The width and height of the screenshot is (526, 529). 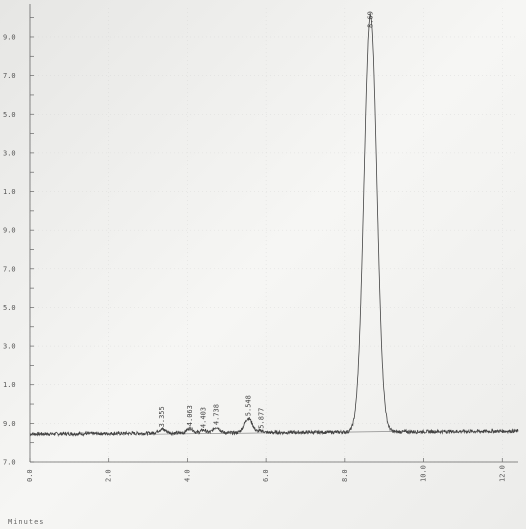 I want to click on peak-label: 4.403, so click(x=203, y=417).